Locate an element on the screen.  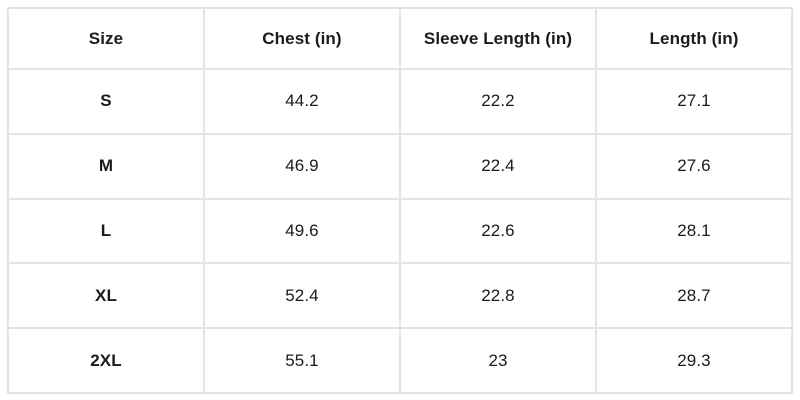
size-cell: S is located at coordinates (106, 101).